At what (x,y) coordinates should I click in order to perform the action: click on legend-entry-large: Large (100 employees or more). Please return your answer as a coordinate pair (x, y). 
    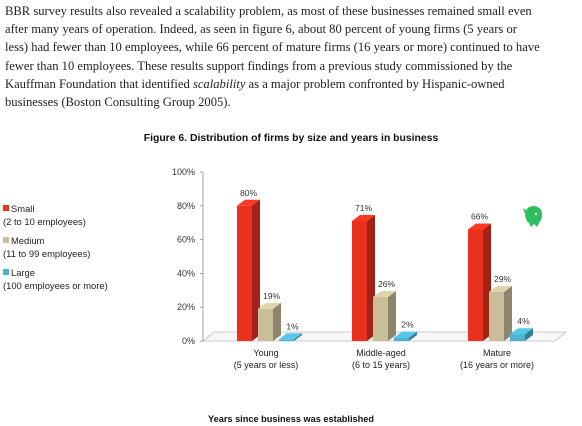
    Looking at the image, I should click on (55, 279).